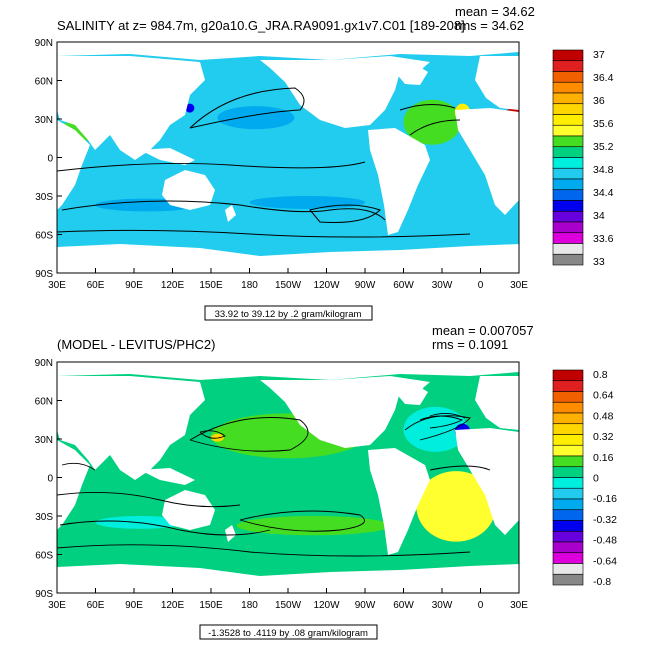 The image size is (647, 647). I want to click on panel-1-colorbar: 37 36.4 36 35.6 35.2 34.8 34.4 34 33.6 33, so click(583, 158).